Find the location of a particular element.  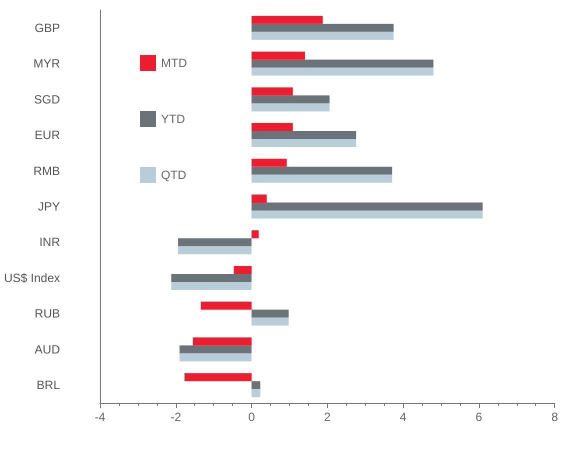

y-tick-label: BRL is located at coordinates (48, 385).